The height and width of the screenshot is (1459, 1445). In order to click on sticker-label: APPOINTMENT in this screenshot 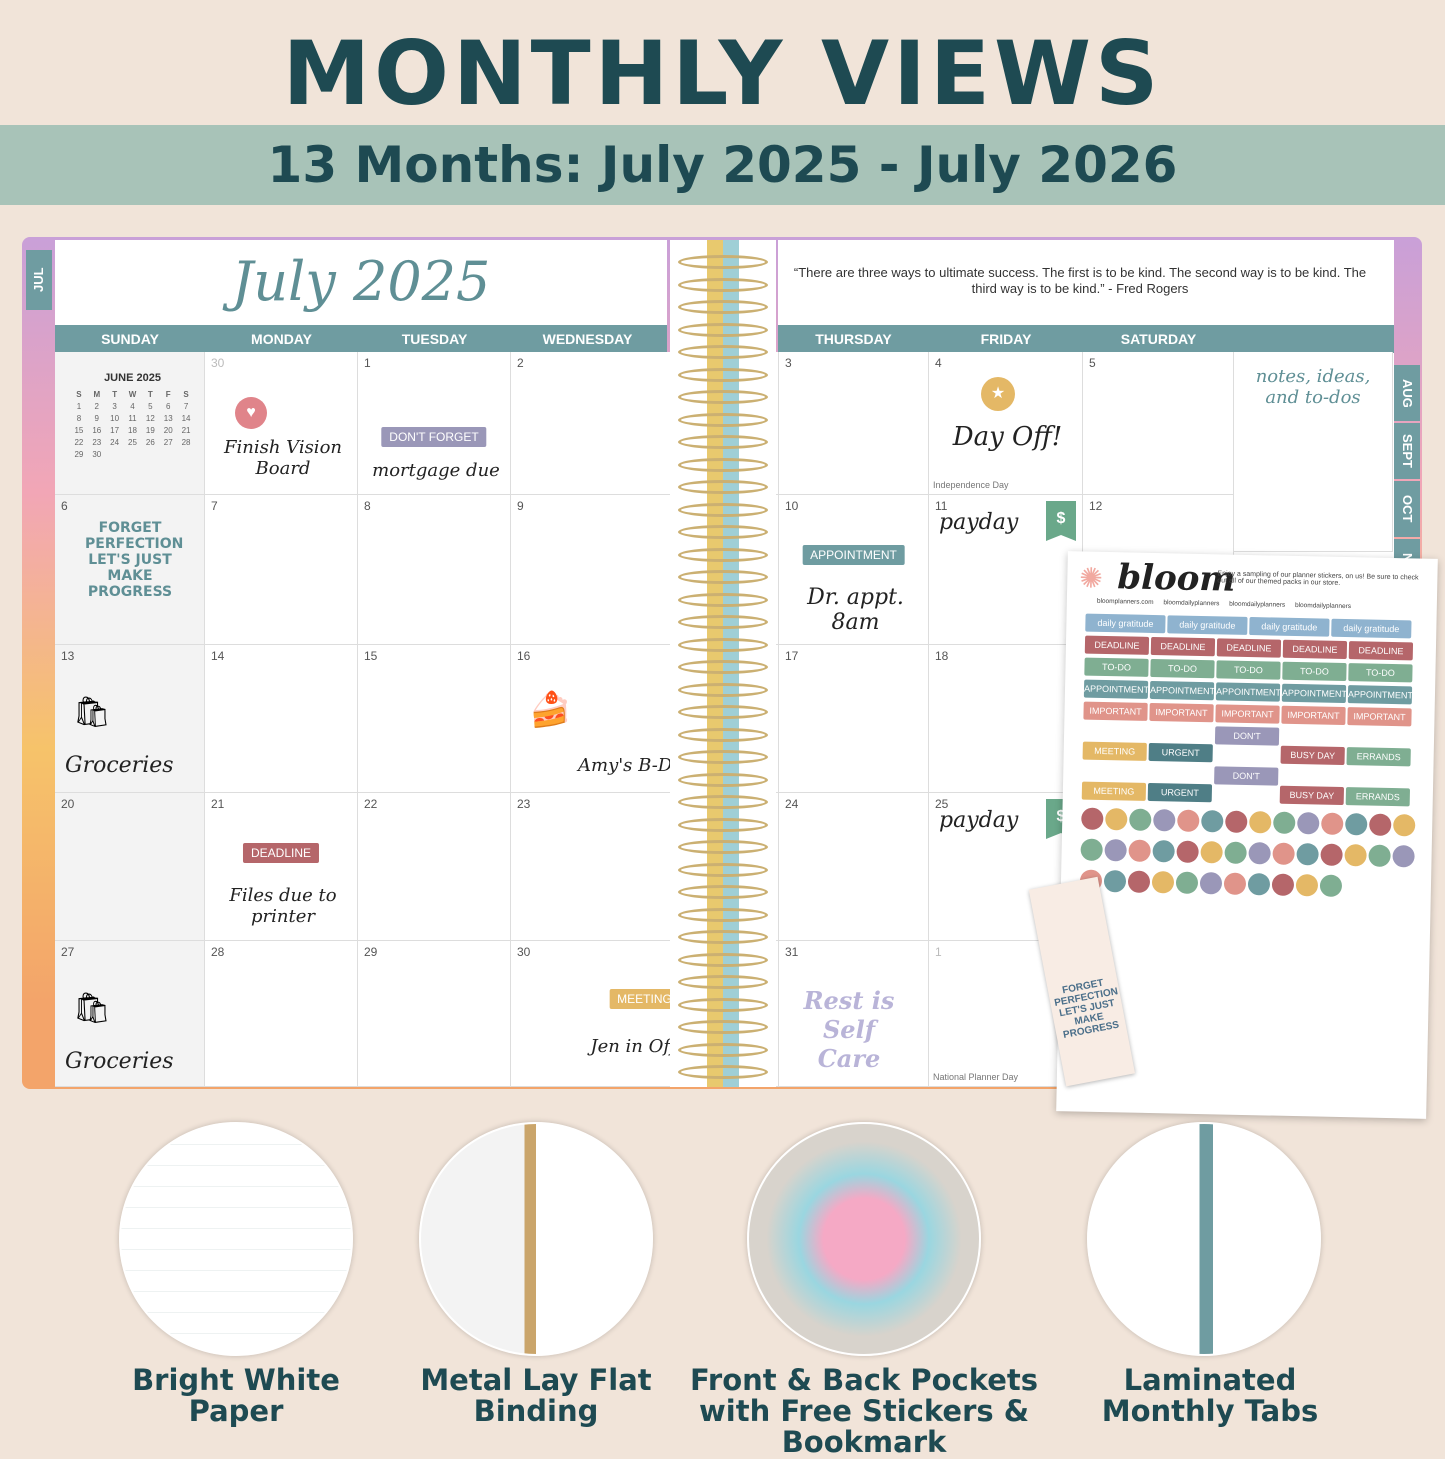, I will do `click(853, 555)`.